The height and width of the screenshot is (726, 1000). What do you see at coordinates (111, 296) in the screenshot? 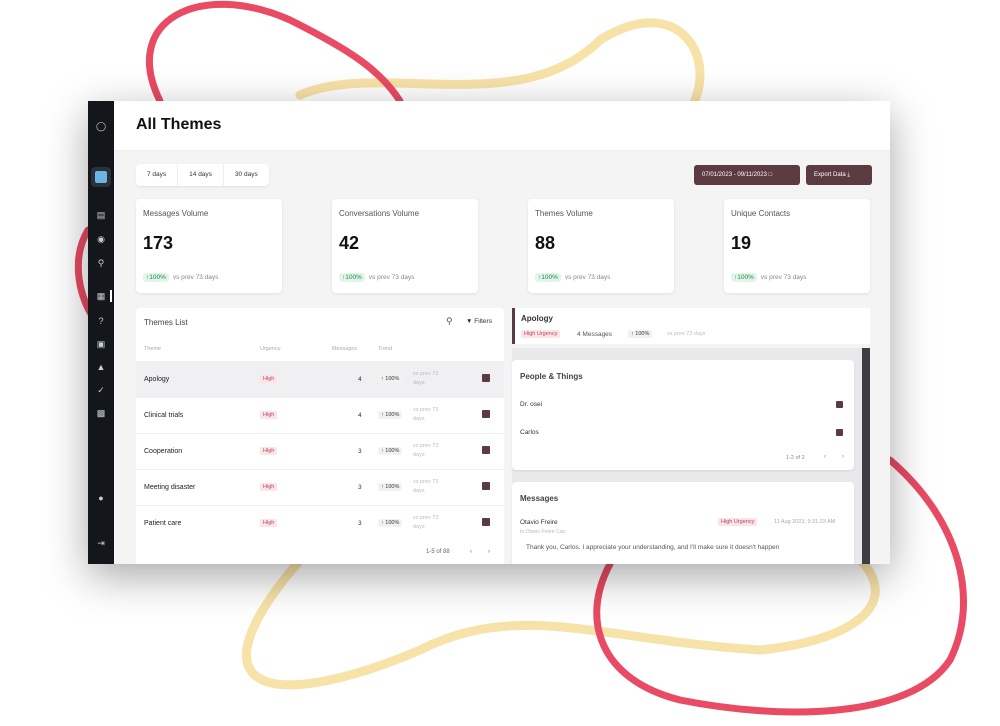
I see `active-nav-indicator` at bounding box center [111, 296].